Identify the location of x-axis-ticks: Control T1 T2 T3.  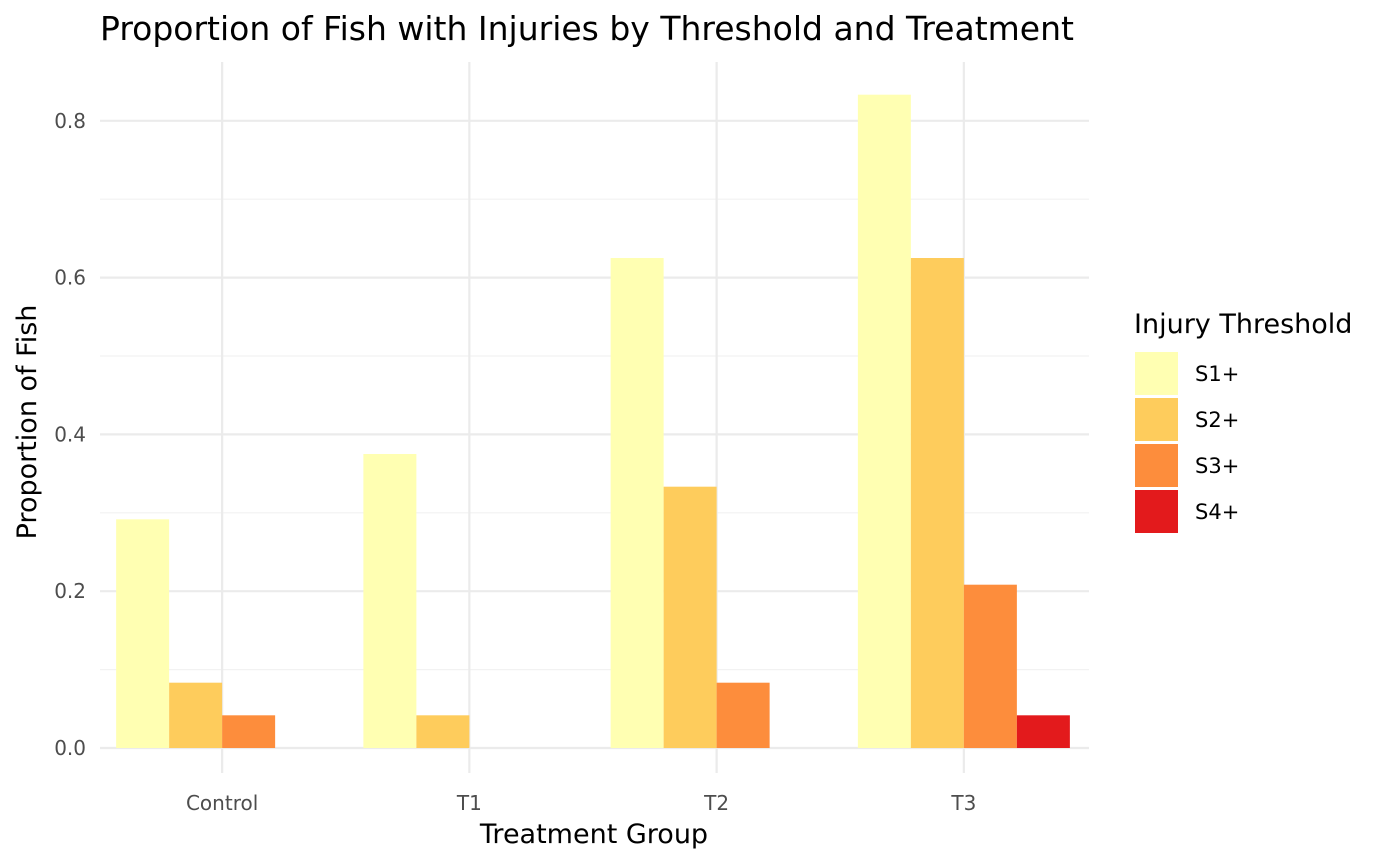
(581, 803).